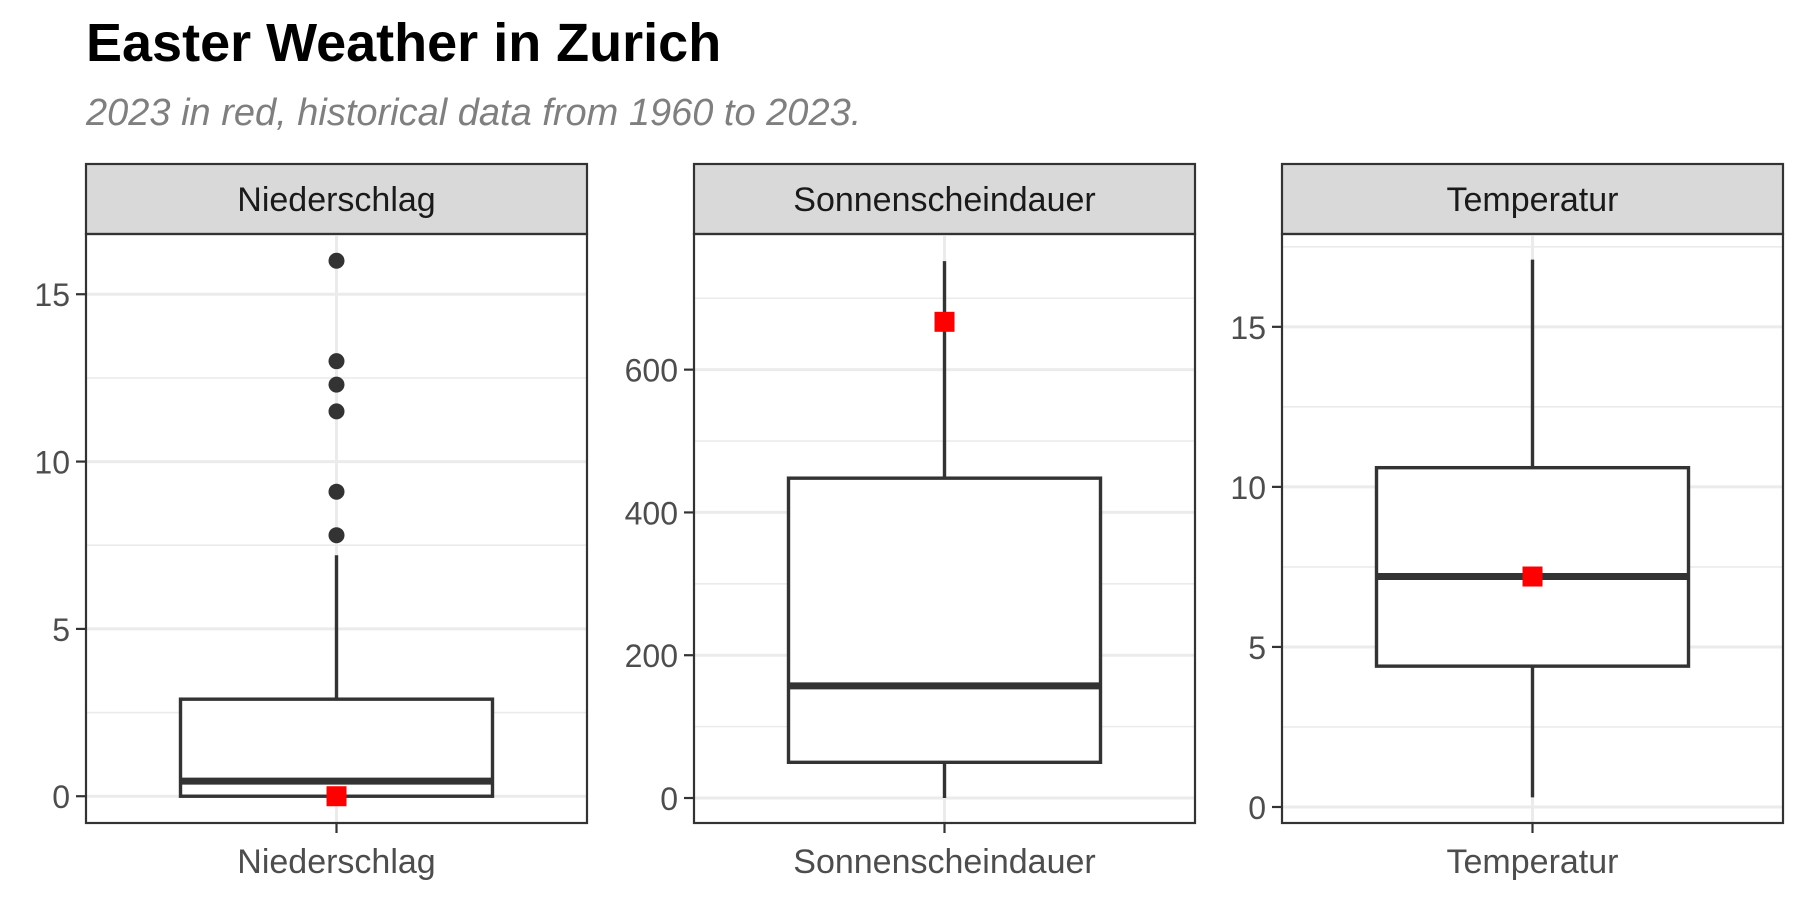 The width and height of the screenshot is (1800, 900). What do you see at coordinates (651, 513) in the screenshot?
I see `y-tick-label: 400` at bounding box center [651, 513].